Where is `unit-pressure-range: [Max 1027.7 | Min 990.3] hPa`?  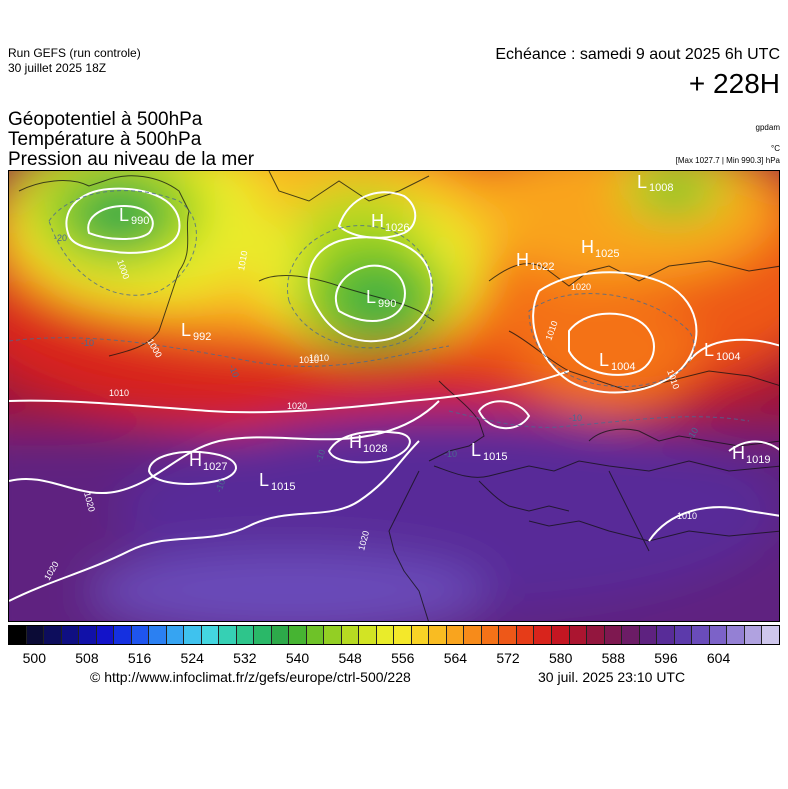
unit-pressure-range: [Max 1027.7 | Min 990.3] hPa is located at coordinates (727, 160).